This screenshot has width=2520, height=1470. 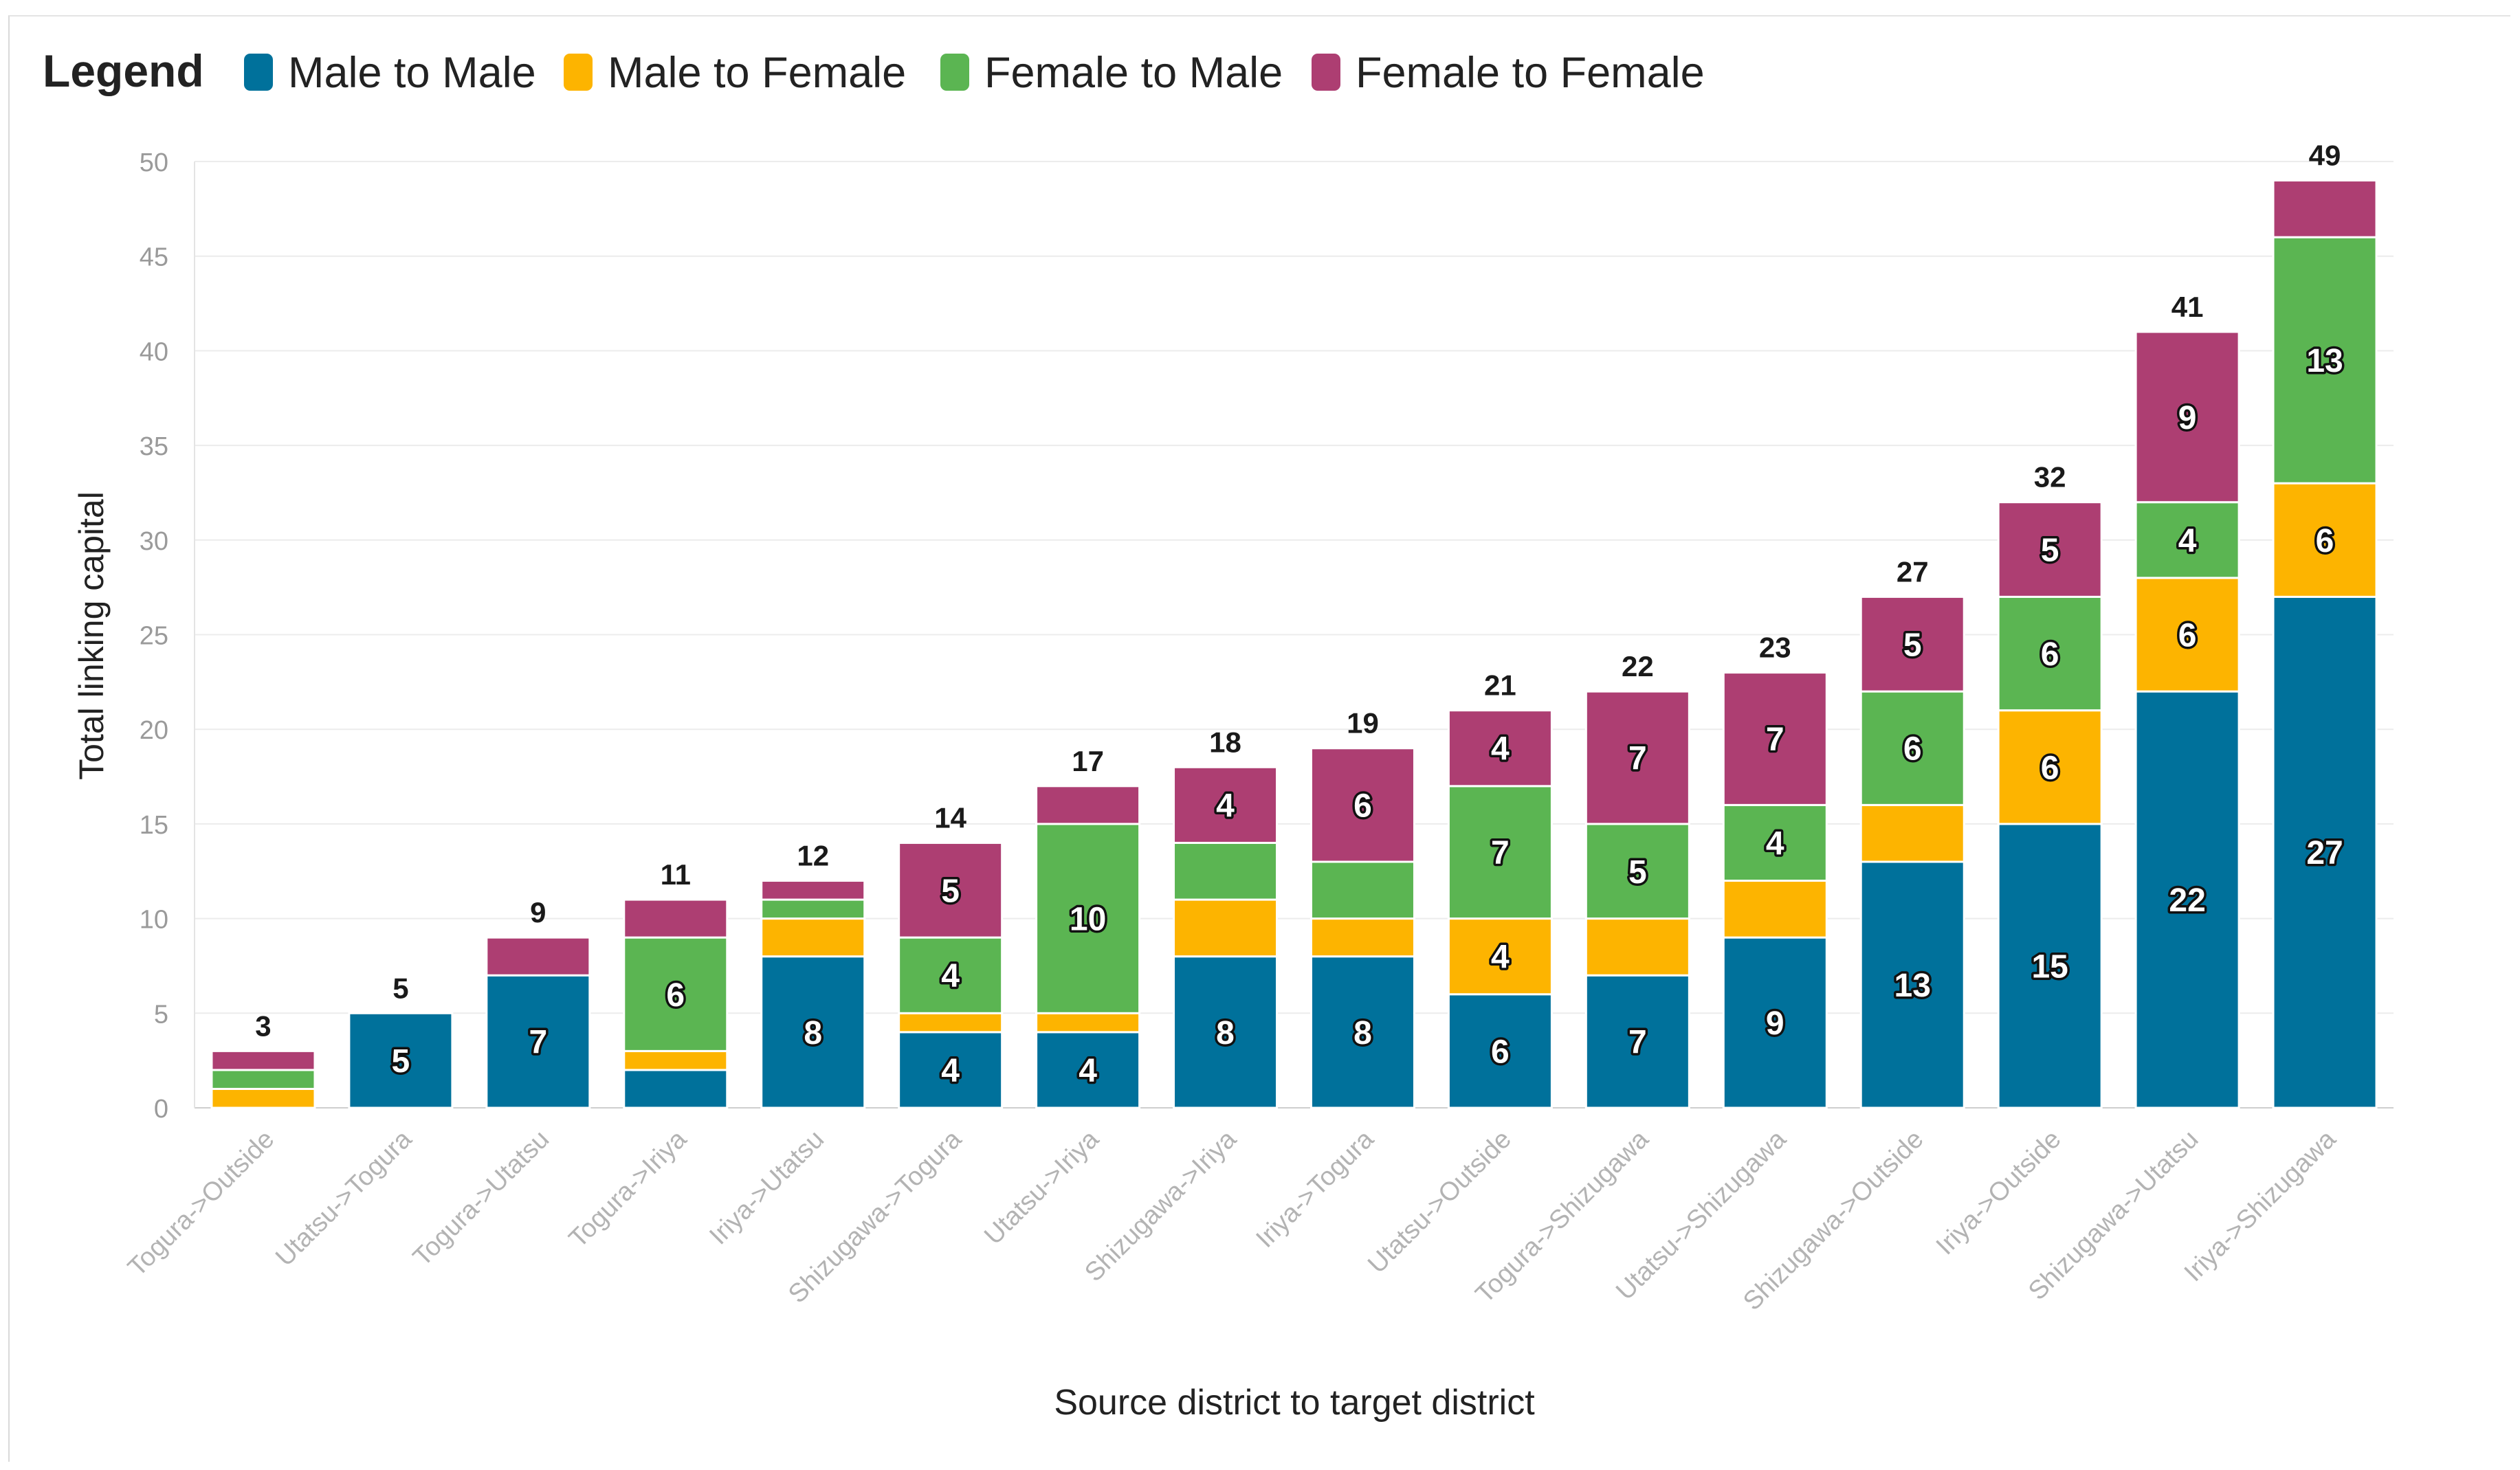 I want to click on legend-item-3: Female to Male, so click(x=1111, y=73).